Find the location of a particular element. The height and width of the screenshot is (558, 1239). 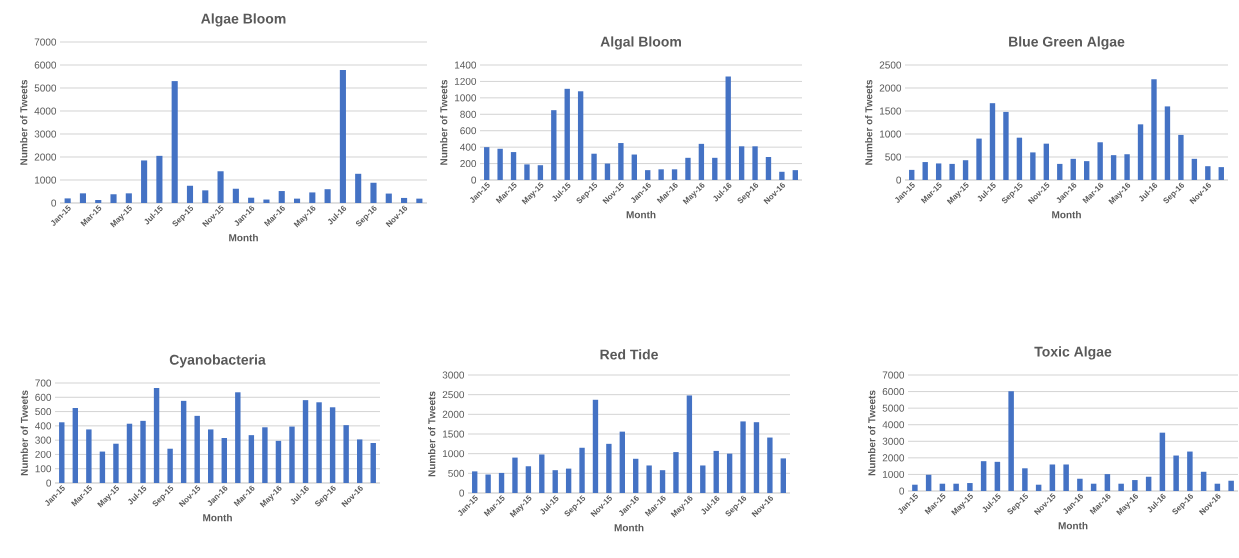

y-tick-label: 6000 is located at coordinates (45, 65).